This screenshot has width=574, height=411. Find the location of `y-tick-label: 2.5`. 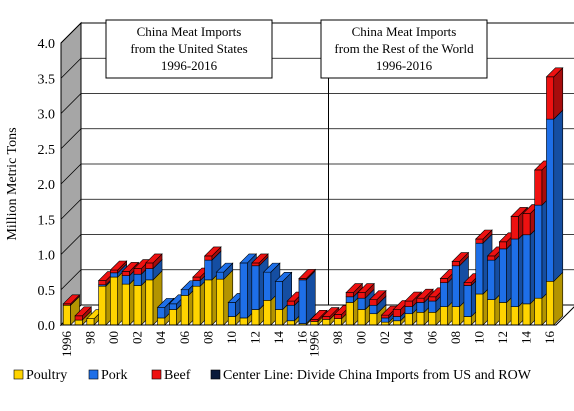

y-tick-label: 2.5 is located at coordinates (47, 150).